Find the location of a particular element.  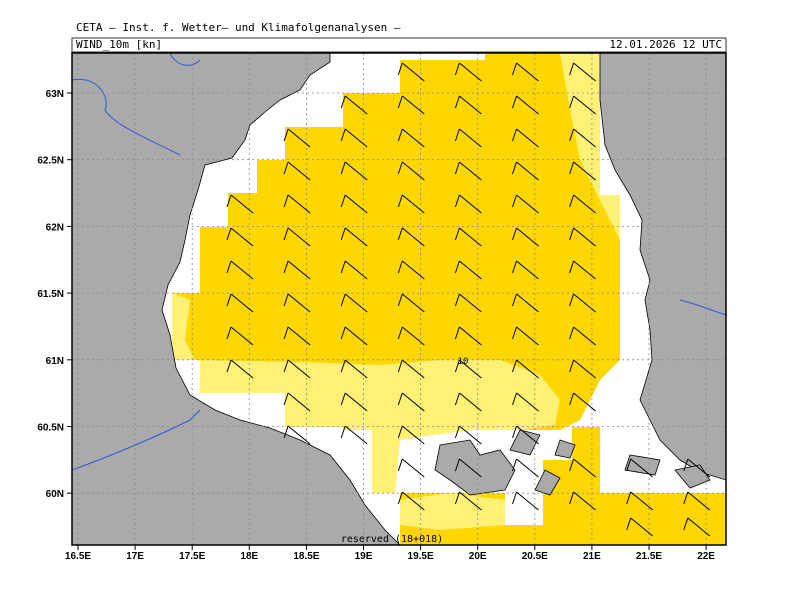

lon-tick-label: 18.5E is located at coordinates (306, 556).